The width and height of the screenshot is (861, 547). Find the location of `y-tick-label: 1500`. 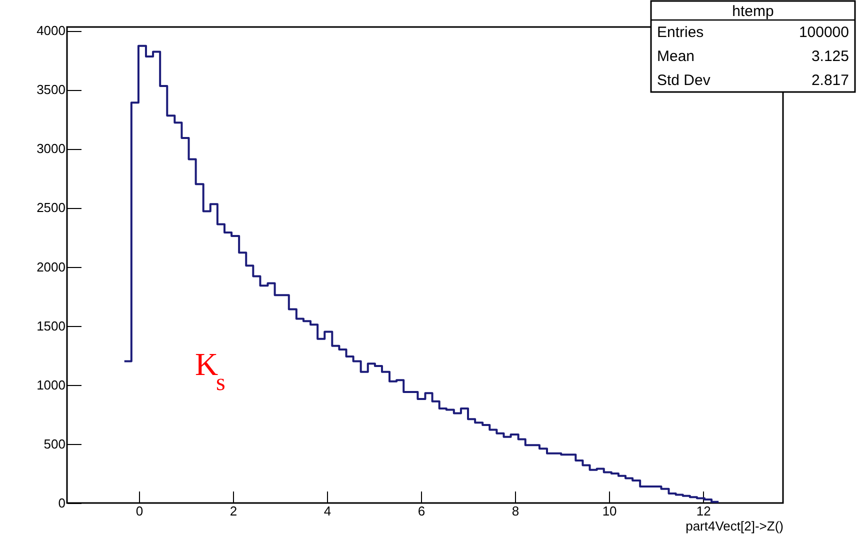

y-tick-label: 1500 is located at coordinates (51, 326).